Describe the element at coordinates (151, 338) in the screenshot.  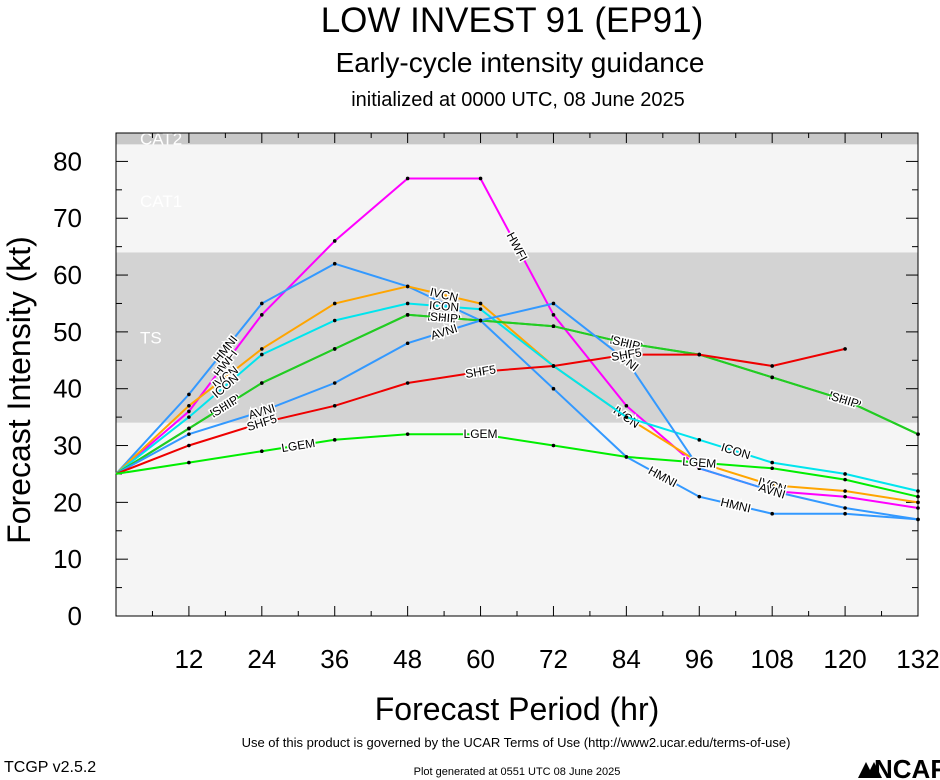
I see `band-label-ts: TS` at that location.